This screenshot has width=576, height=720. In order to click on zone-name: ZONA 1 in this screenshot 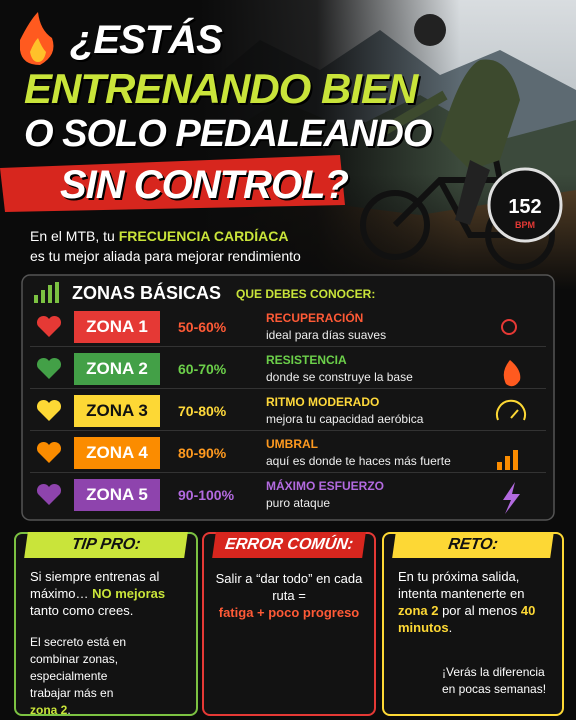, I will do `click(117, 327)`.